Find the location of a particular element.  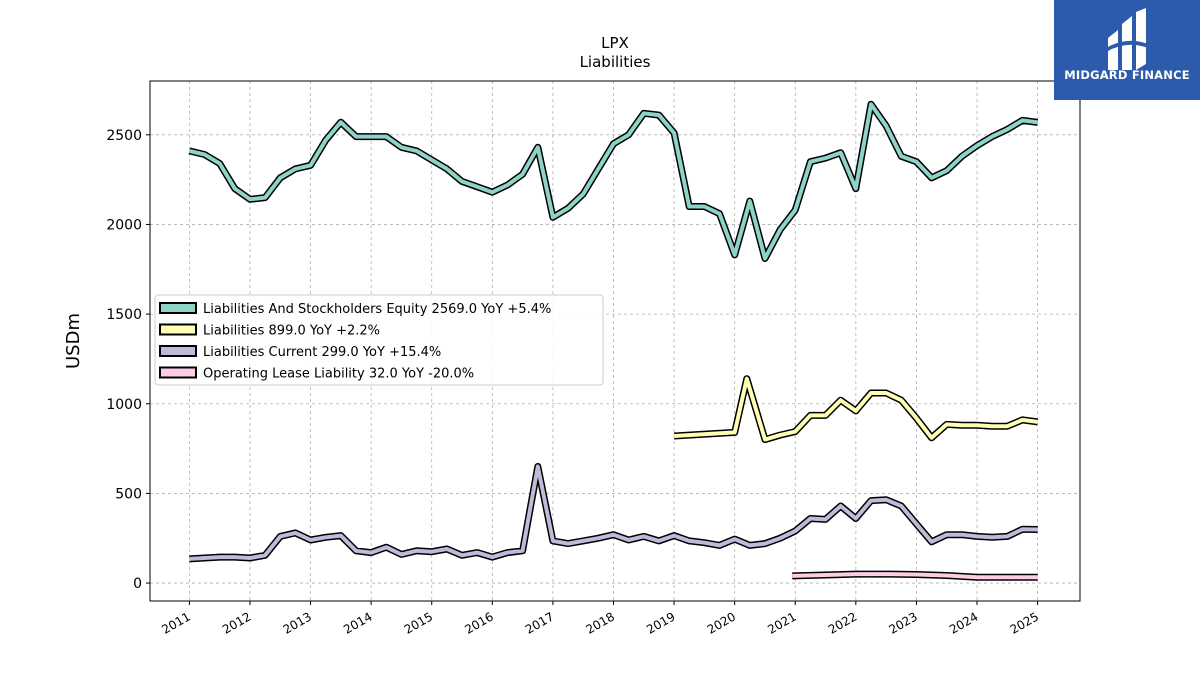

x-tick-label: 2013 is located at coordinates (297, 622).